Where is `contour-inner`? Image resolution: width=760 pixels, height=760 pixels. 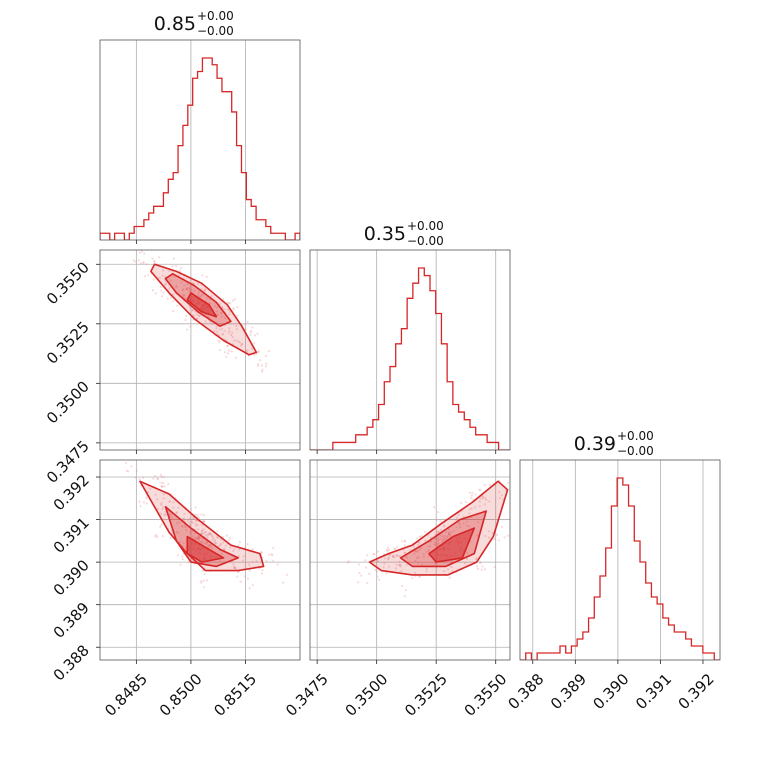 contour-inner is located at coordinates (201, 536).